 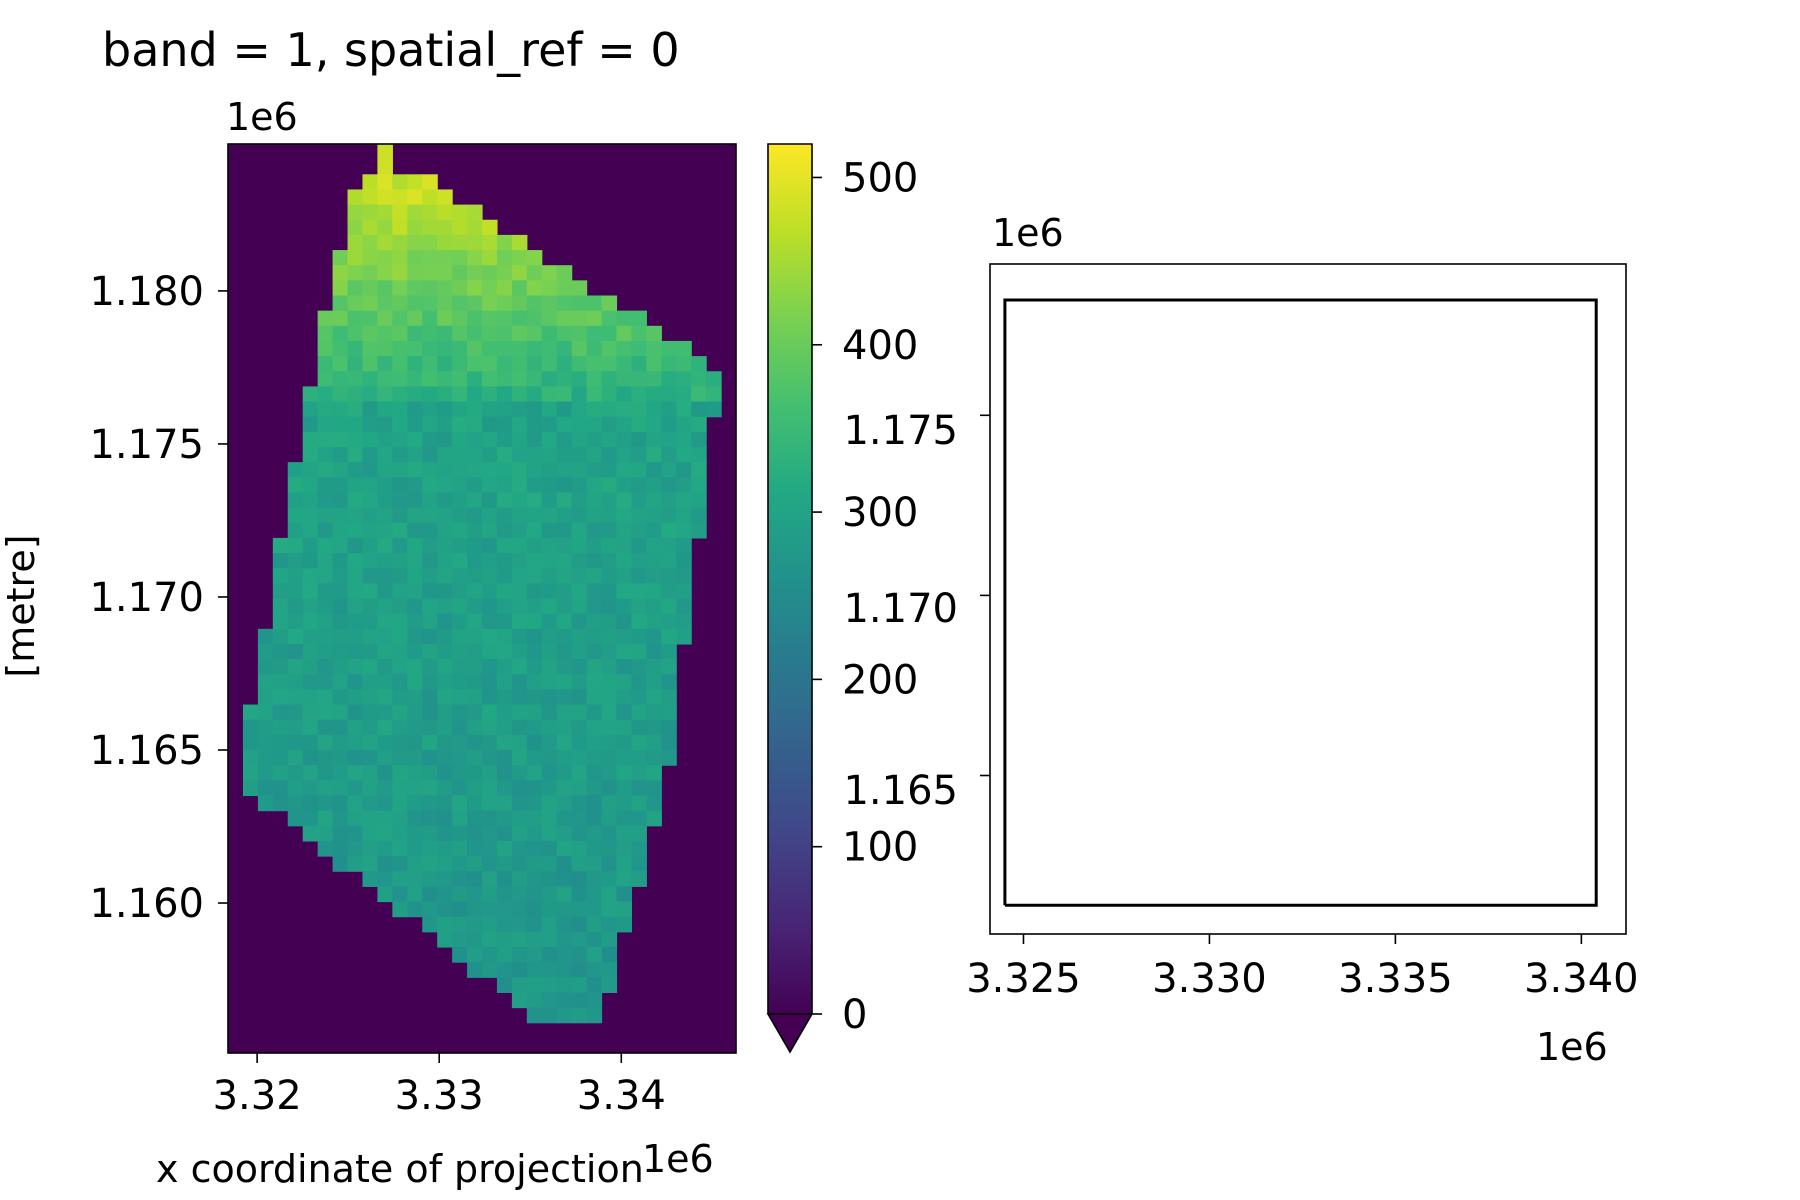 I want to click on x-tick-label: 3.330, so click(x=1209, y=979).